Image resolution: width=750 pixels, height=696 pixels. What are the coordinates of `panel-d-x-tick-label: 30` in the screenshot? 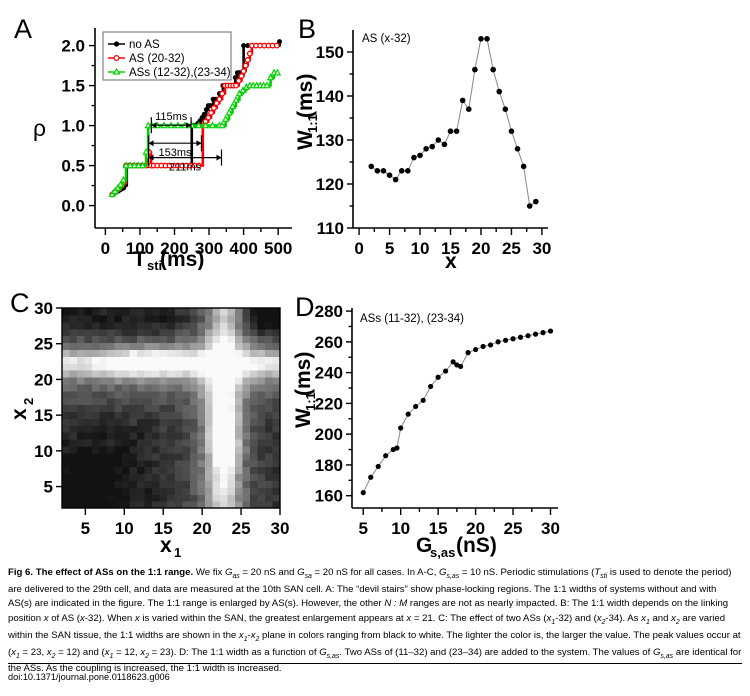 It's located at (550, 528).